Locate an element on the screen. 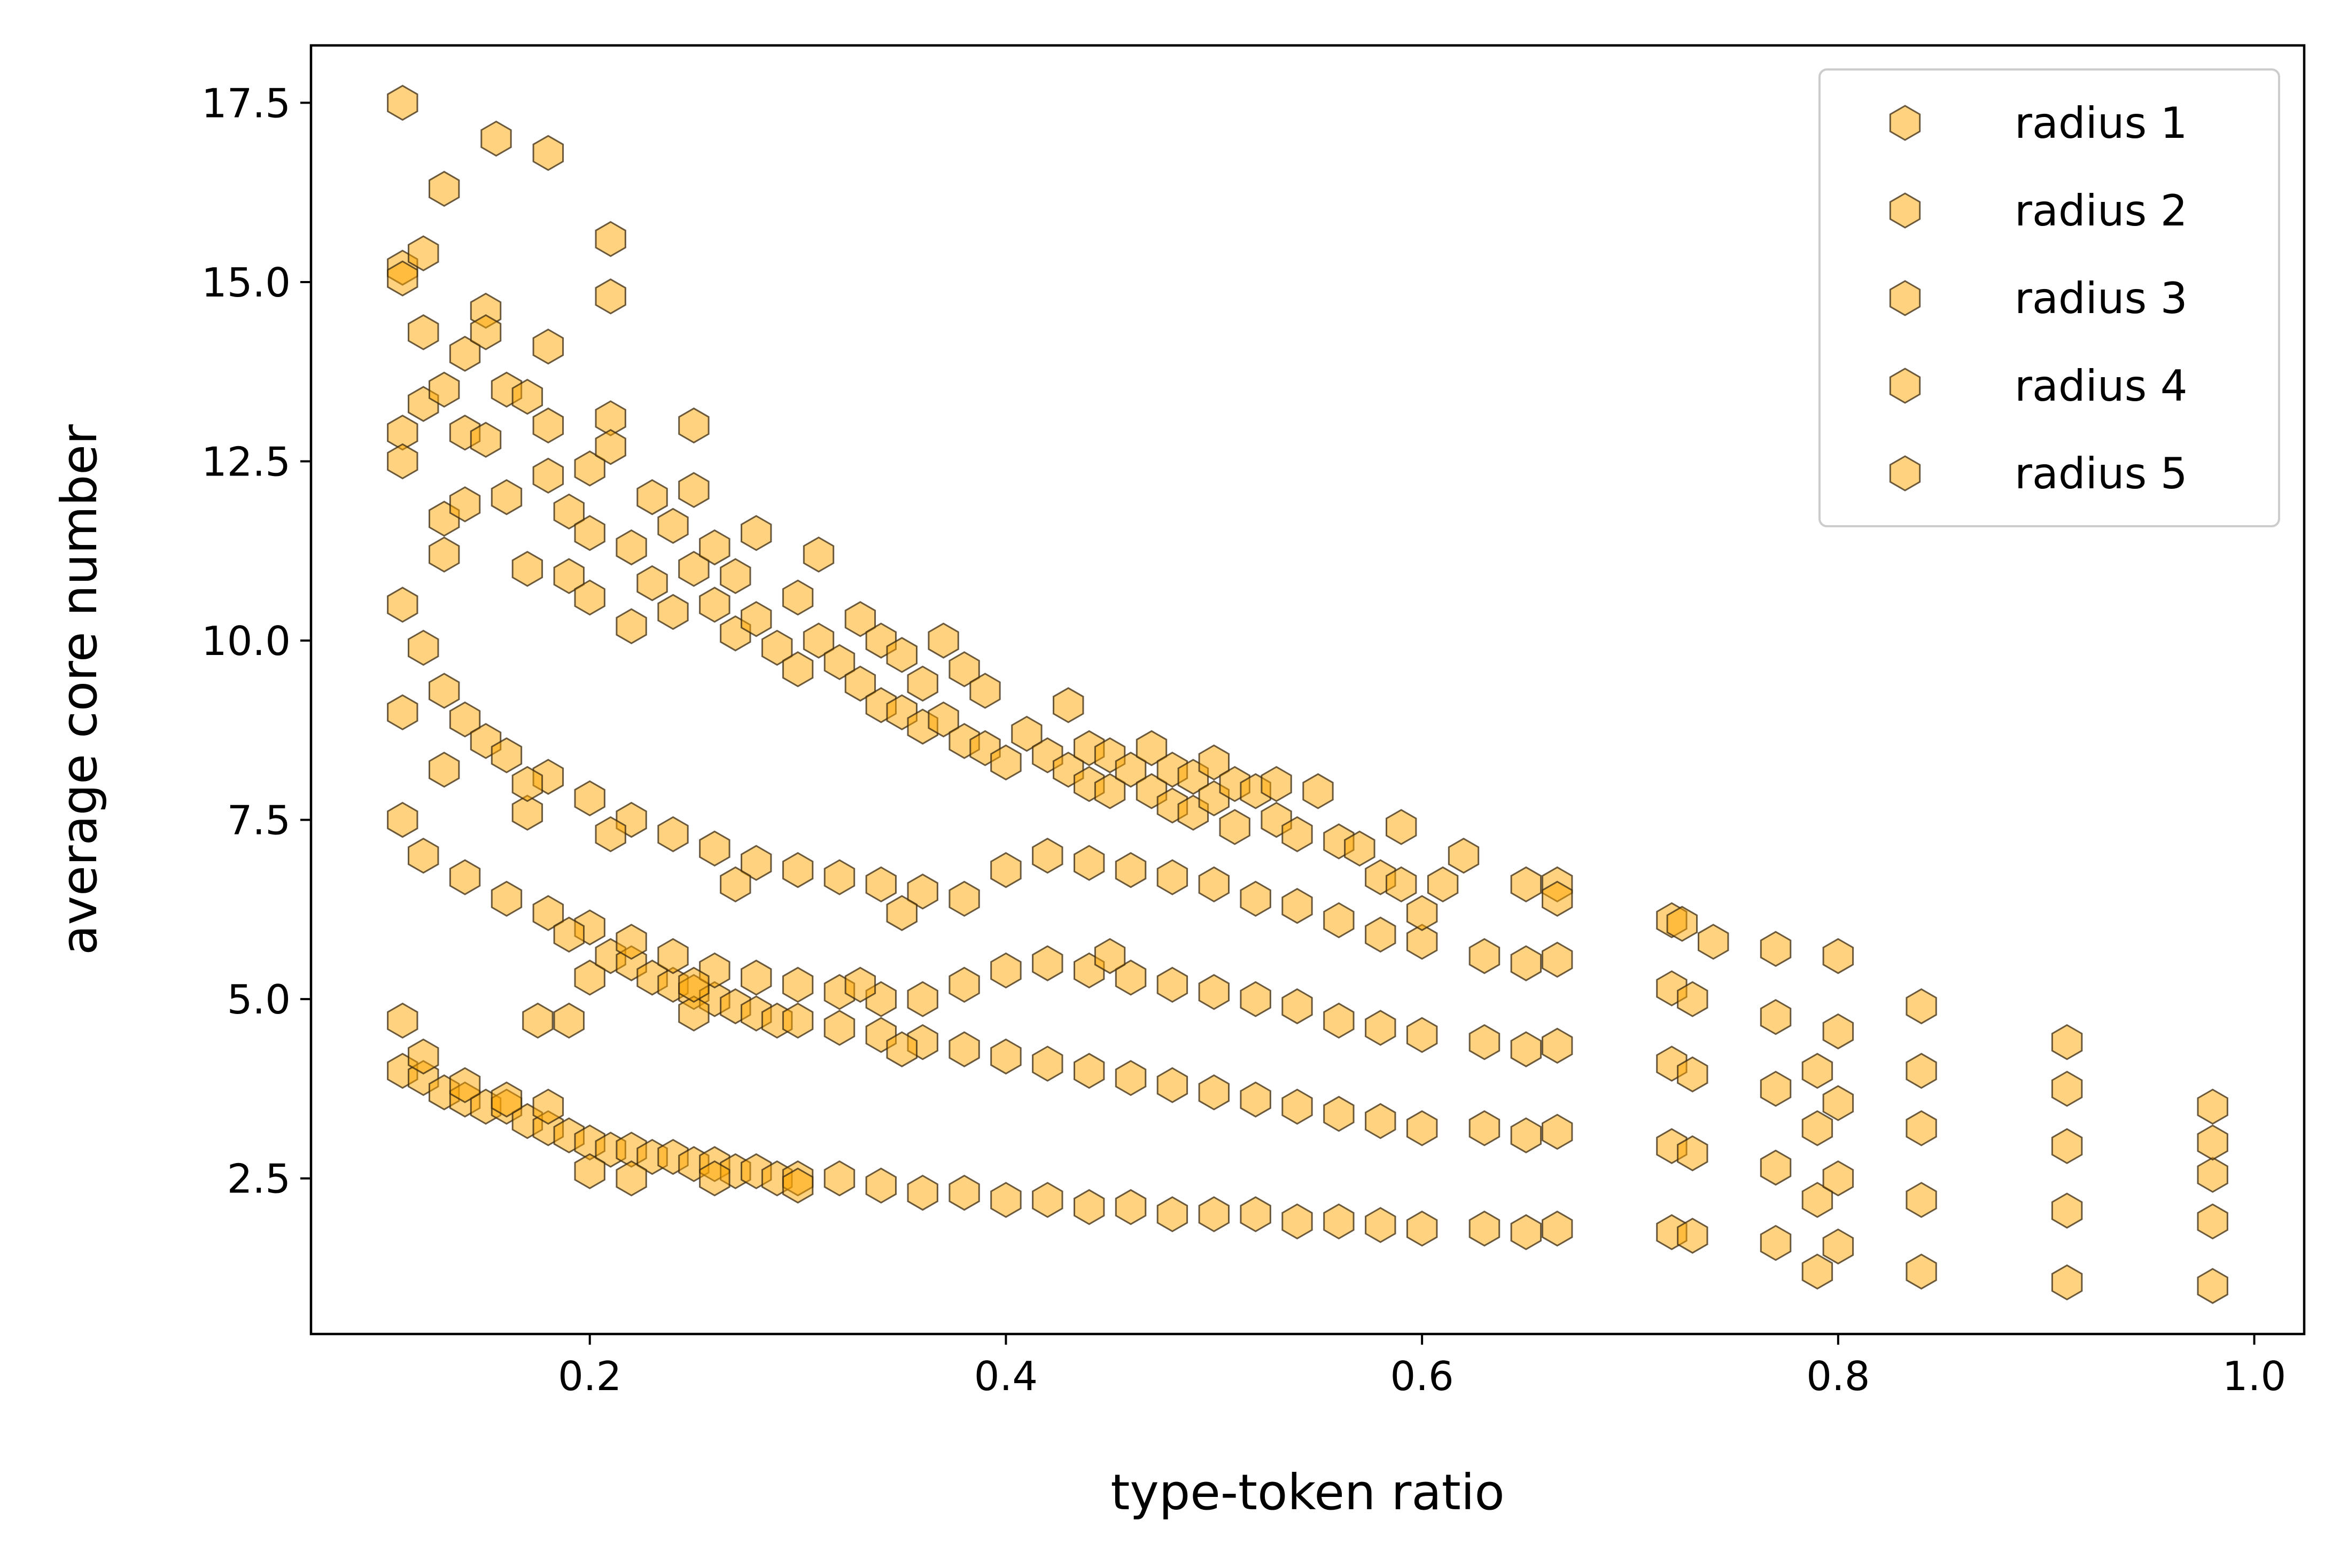  y-tick-label: 7.5 is located at coordinates (259, 820).